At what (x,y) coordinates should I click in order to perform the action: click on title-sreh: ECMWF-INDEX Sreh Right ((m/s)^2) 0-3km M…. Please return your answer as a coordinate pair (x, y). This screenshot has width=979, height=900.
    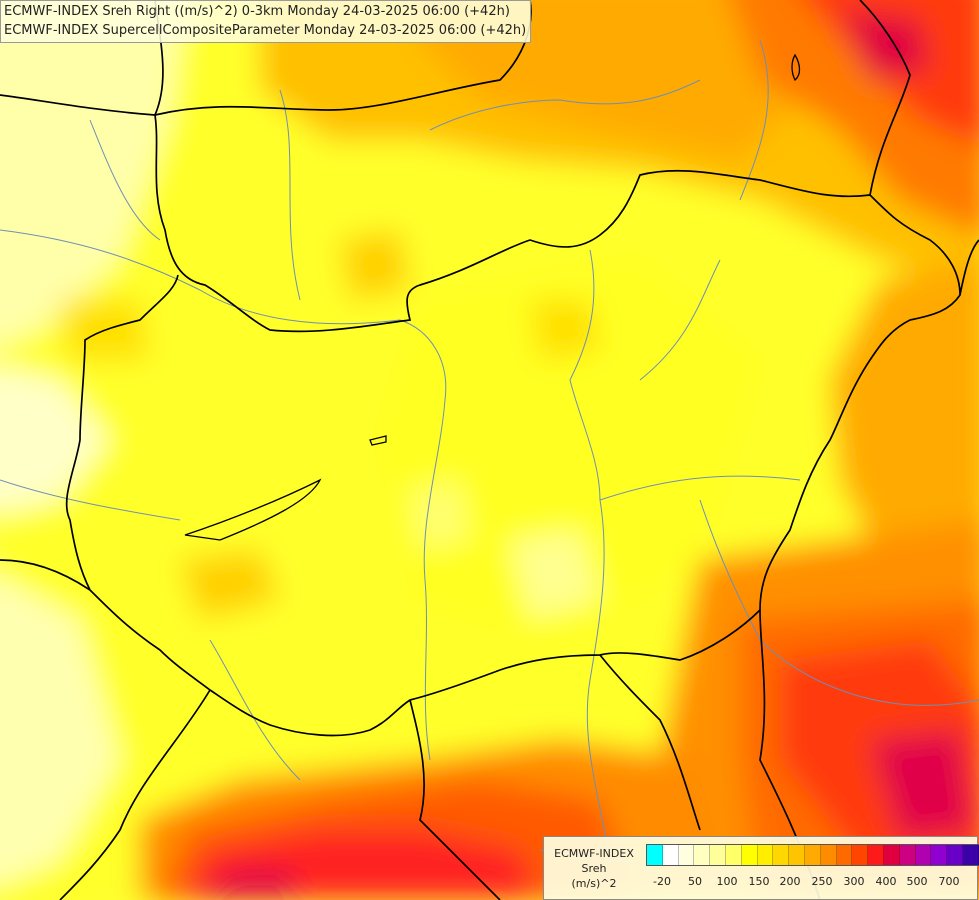
    Looking at the image, I should click on (257, 11).